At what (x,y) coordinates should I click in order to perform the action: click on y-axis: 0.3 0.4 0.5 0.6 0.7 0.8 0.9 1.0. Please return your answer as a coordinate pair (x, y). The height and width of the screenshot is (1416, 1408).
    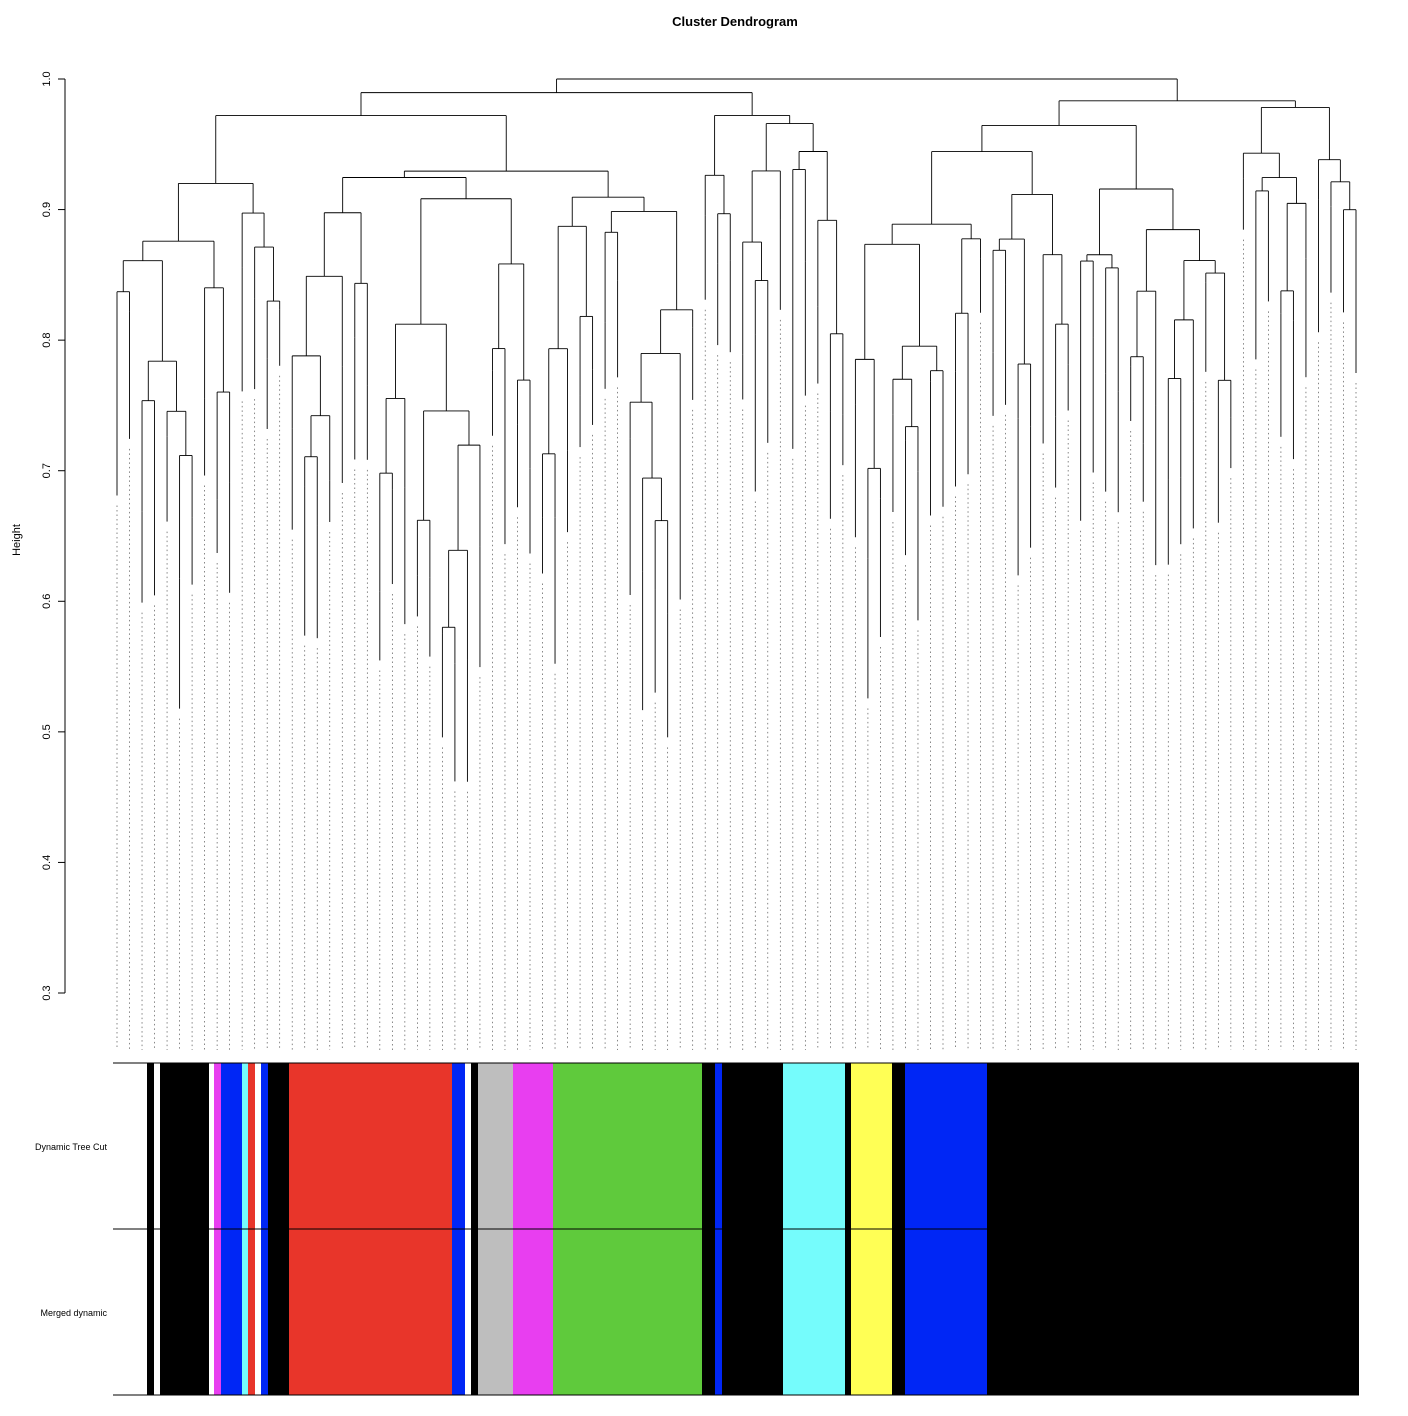
    Looking at the image, I should click on (53, 536).